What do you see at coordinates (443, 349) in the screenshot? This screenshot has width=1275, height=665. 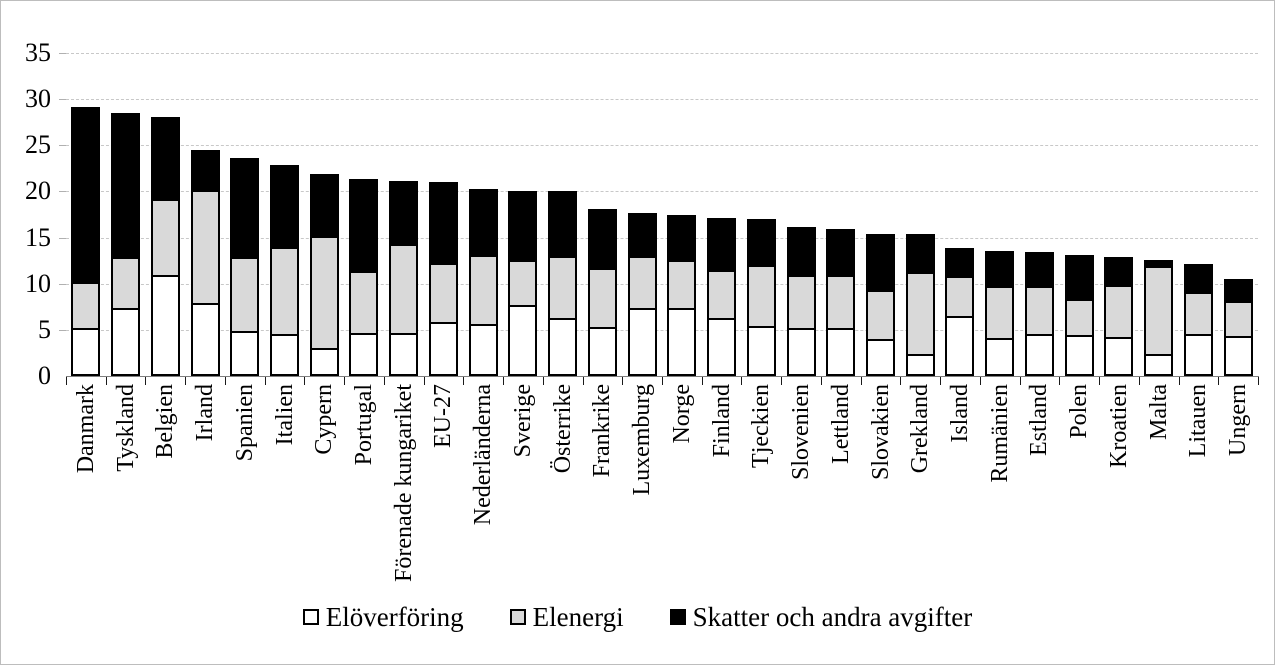 I see `bar-segment-Elöverföring-EU-27` at bounding box center [443, 349].